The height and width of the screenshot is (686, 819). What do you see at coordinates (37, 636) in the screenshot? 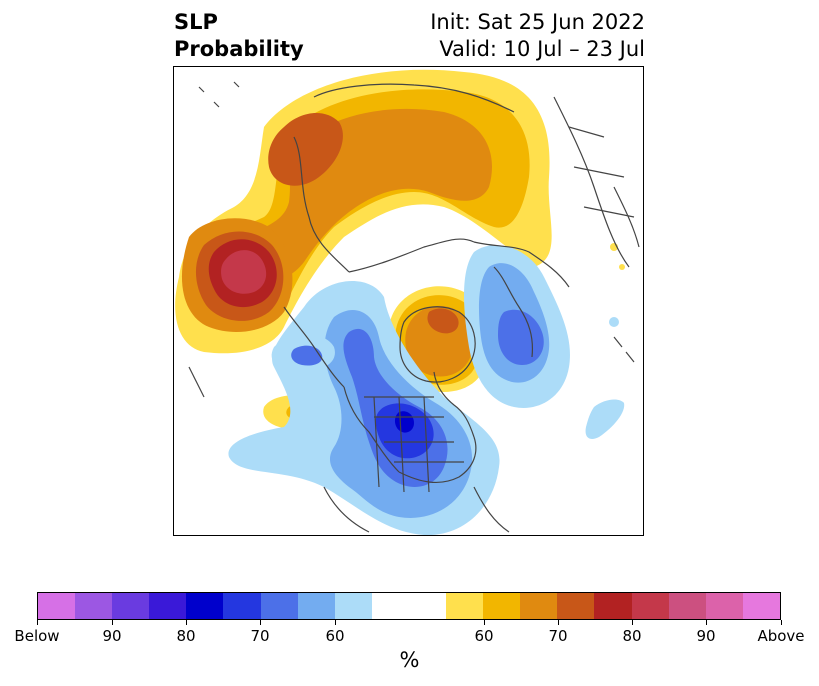
I see `colorbar-tick-label: Below` at bounding box center [37, 636].